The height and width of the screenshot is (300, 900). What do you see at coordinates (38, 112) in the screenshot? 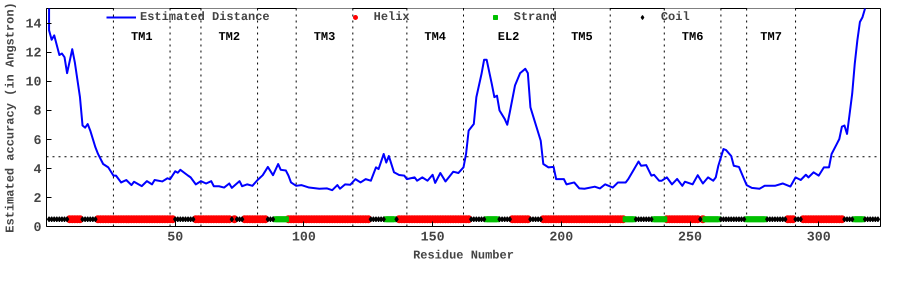
I see `y-tick-label: 8` at bounding box center [38, 112].